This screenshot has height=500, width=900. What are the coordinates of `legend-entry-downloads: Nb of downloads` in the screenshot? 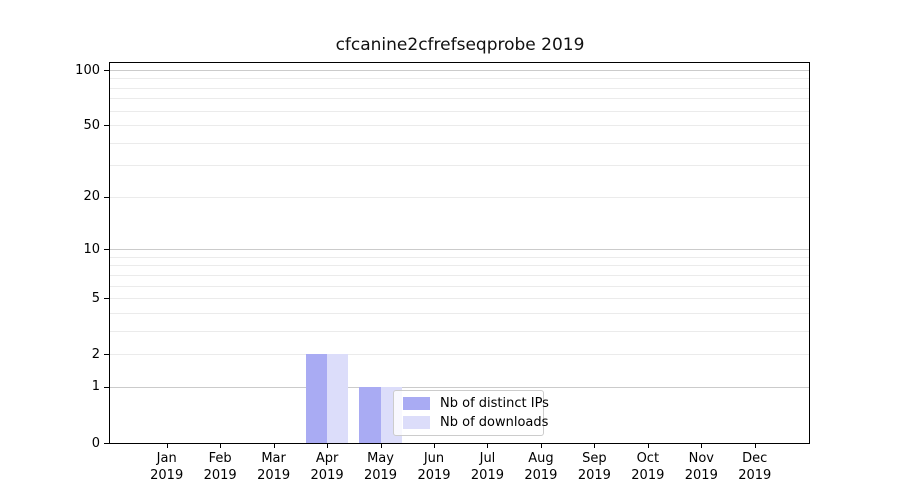 It's located at (475, 422).